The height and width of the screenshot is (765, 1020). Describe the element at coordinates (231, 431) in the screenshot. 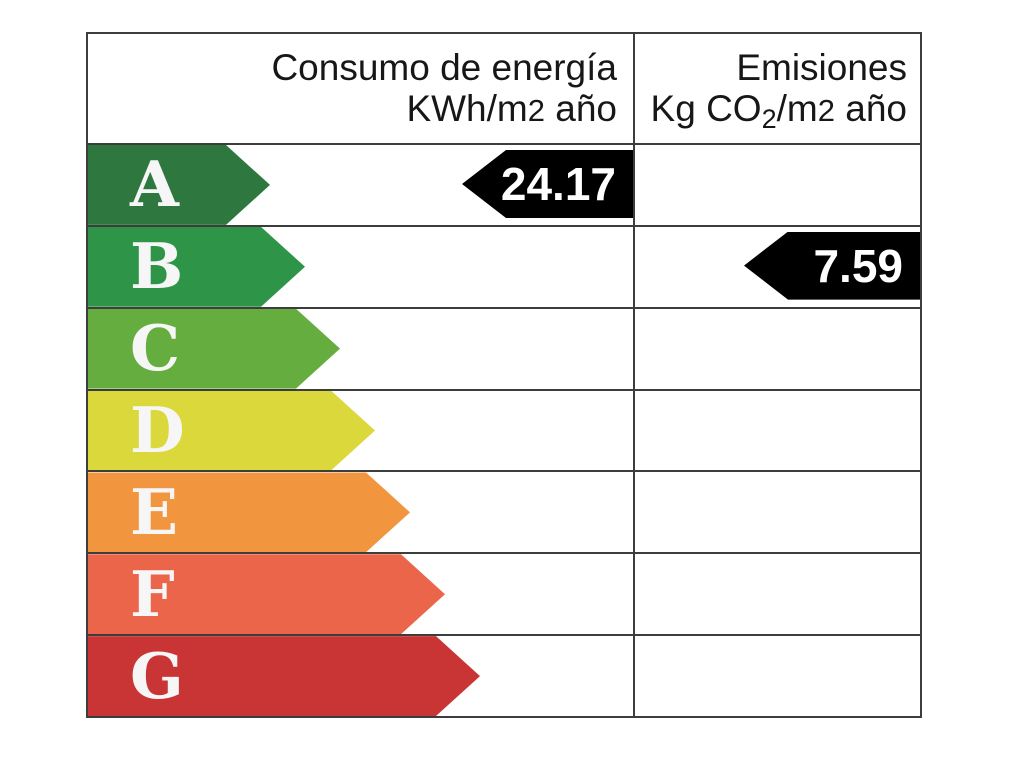

I see `rating-bar-d: D` at that location.